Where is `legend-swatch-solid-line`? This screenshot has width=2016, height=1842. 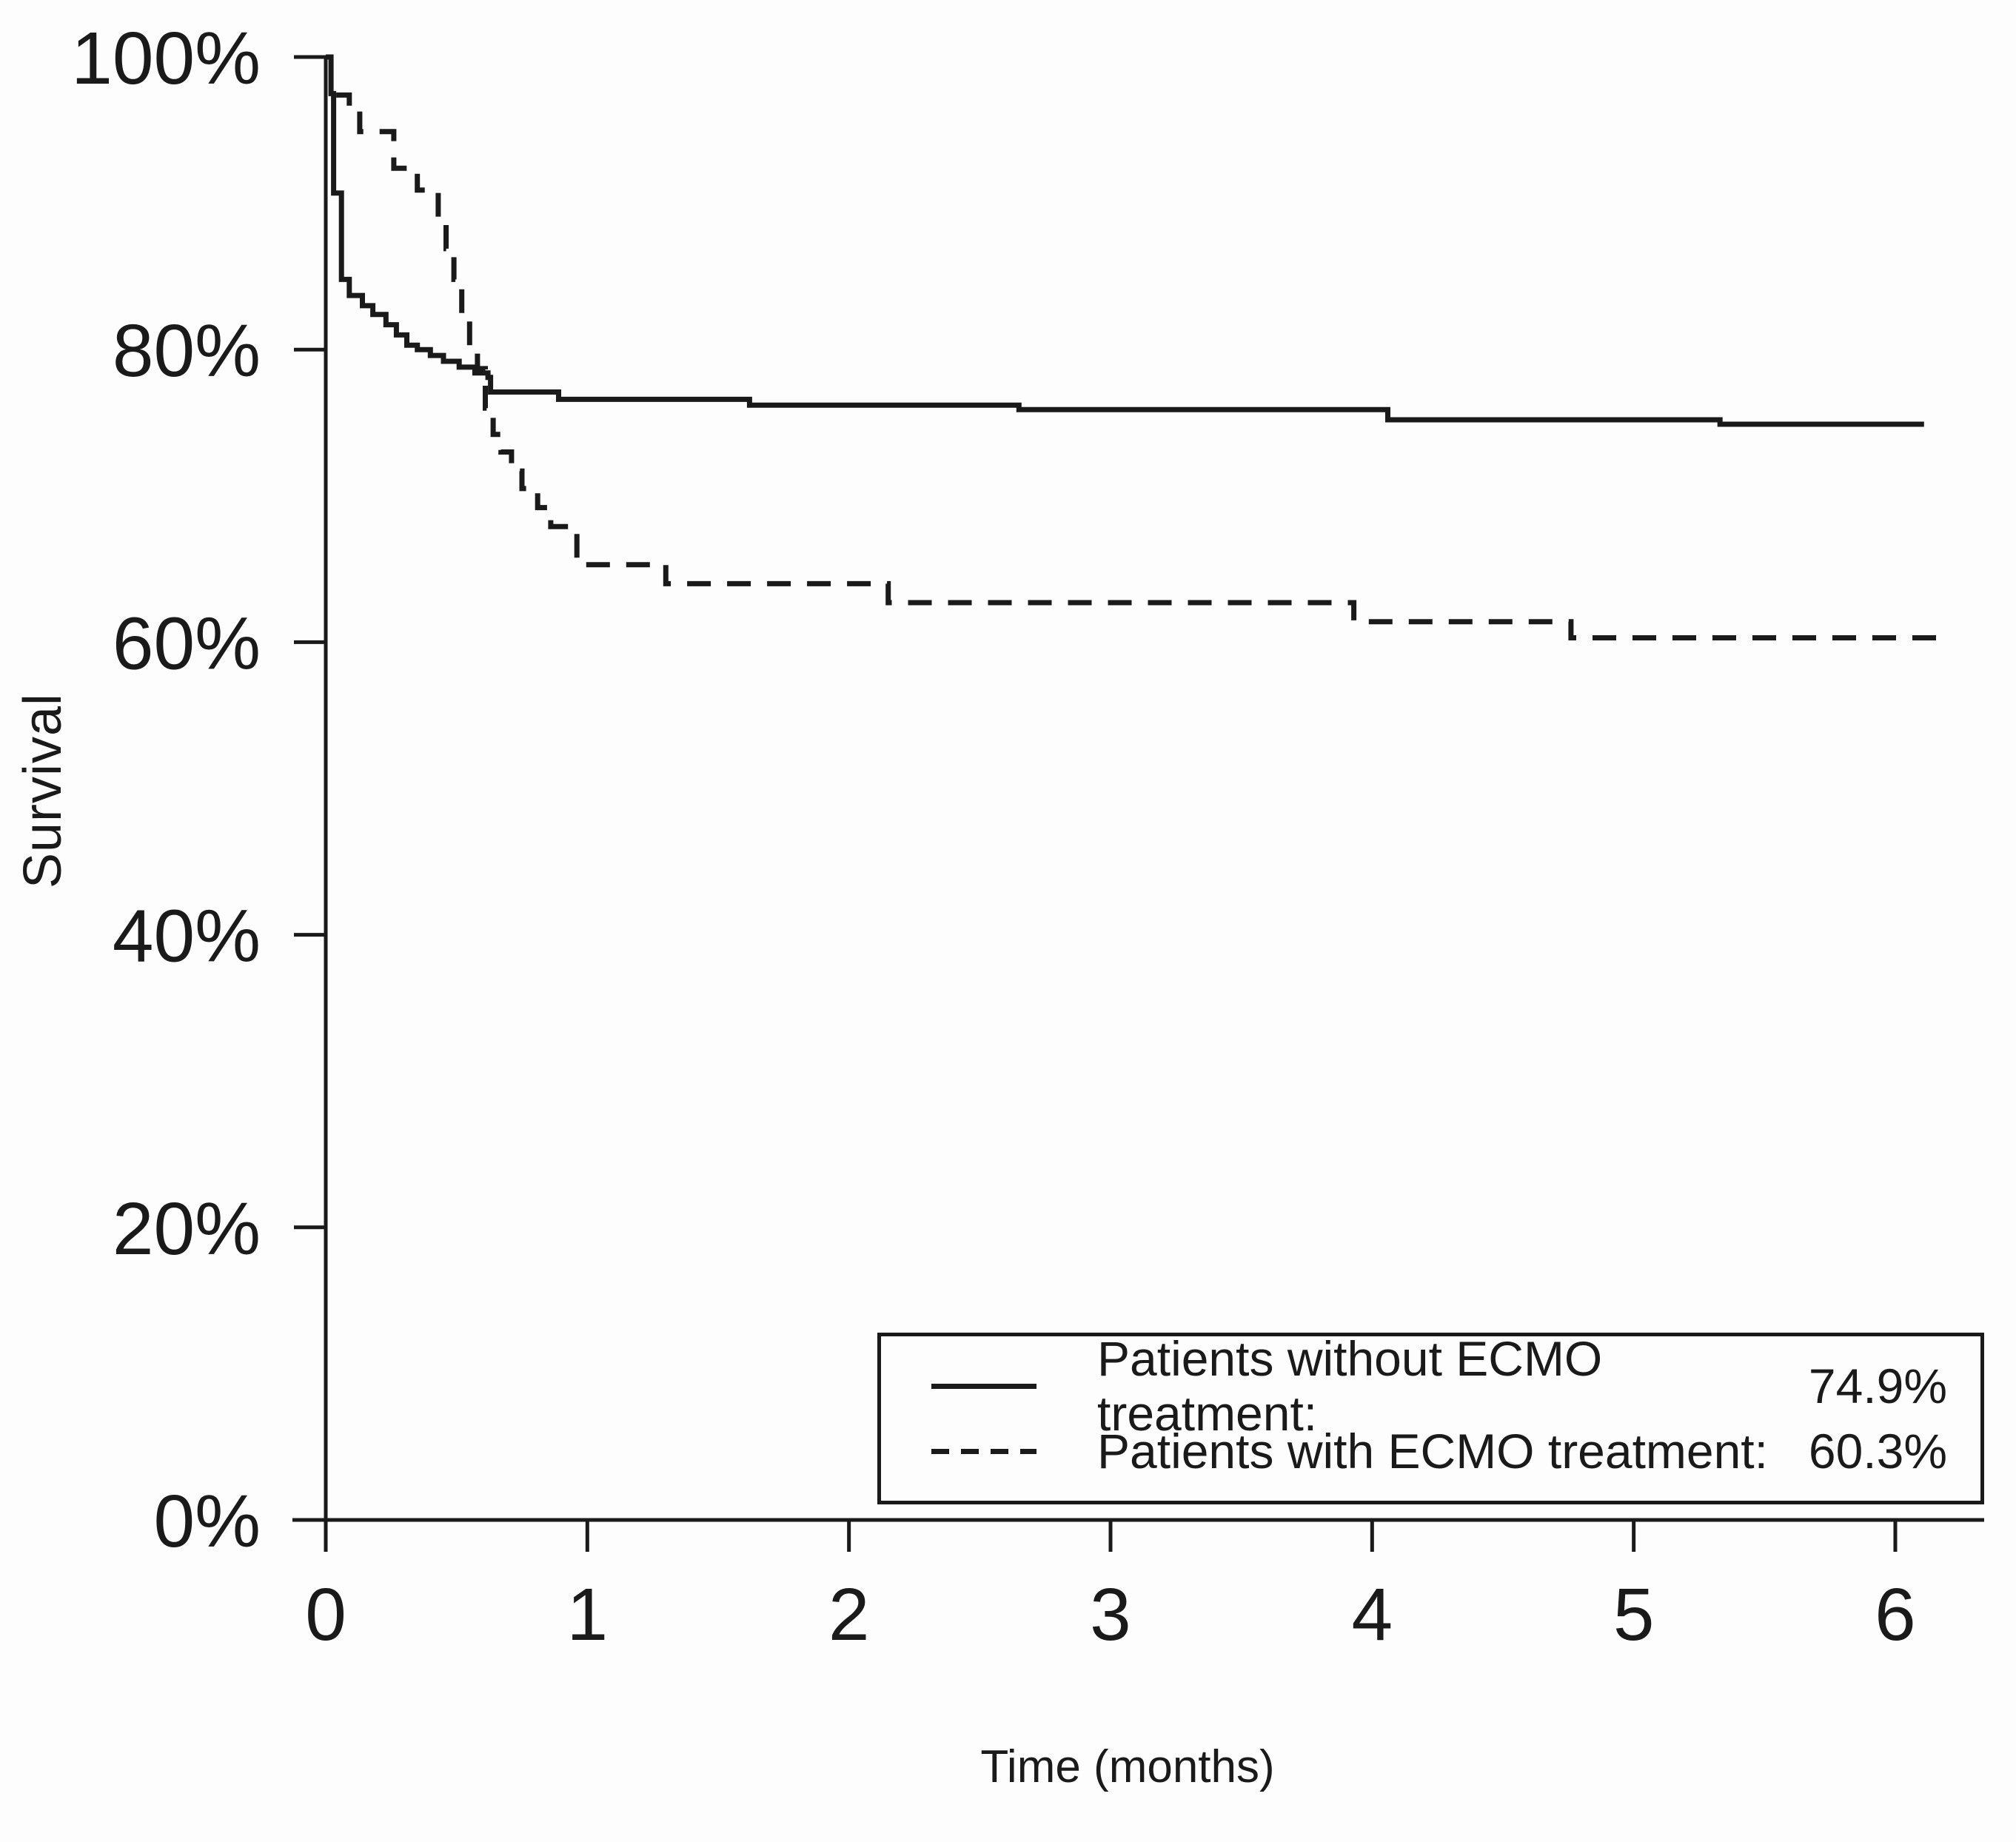
legend-swatch-solid-line is located at coordinates (984, 1386).